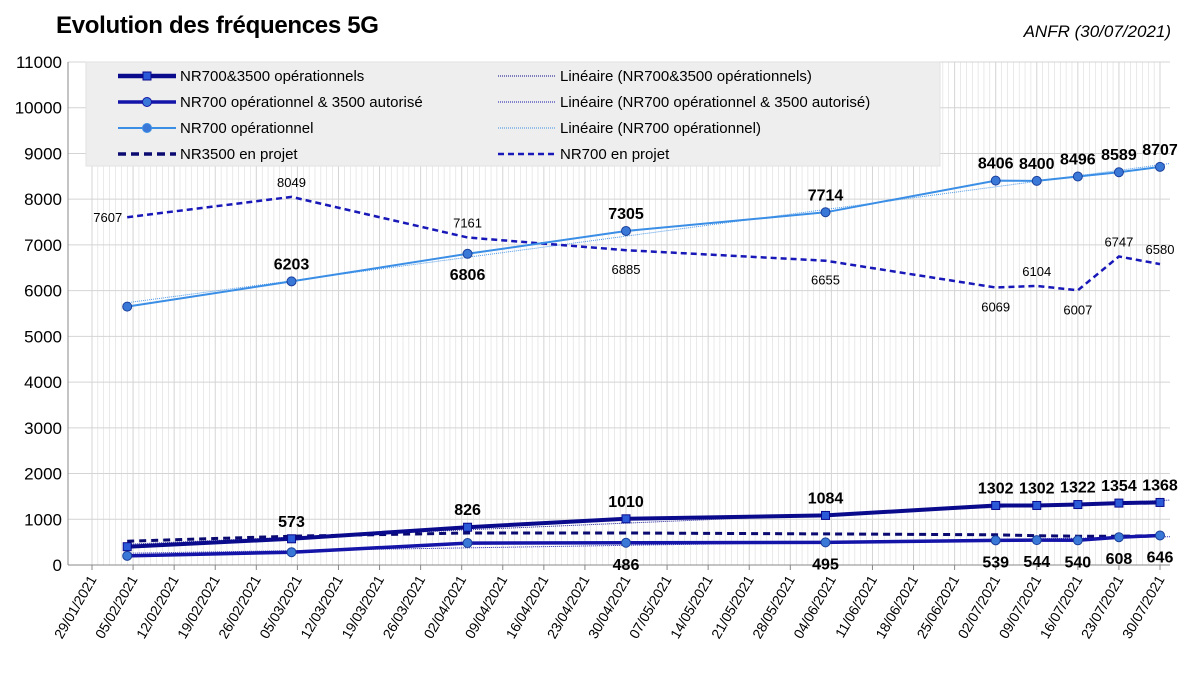 The image size is (1199, 679). I want to click on y-tick-label: 9000, so click(43, 153).